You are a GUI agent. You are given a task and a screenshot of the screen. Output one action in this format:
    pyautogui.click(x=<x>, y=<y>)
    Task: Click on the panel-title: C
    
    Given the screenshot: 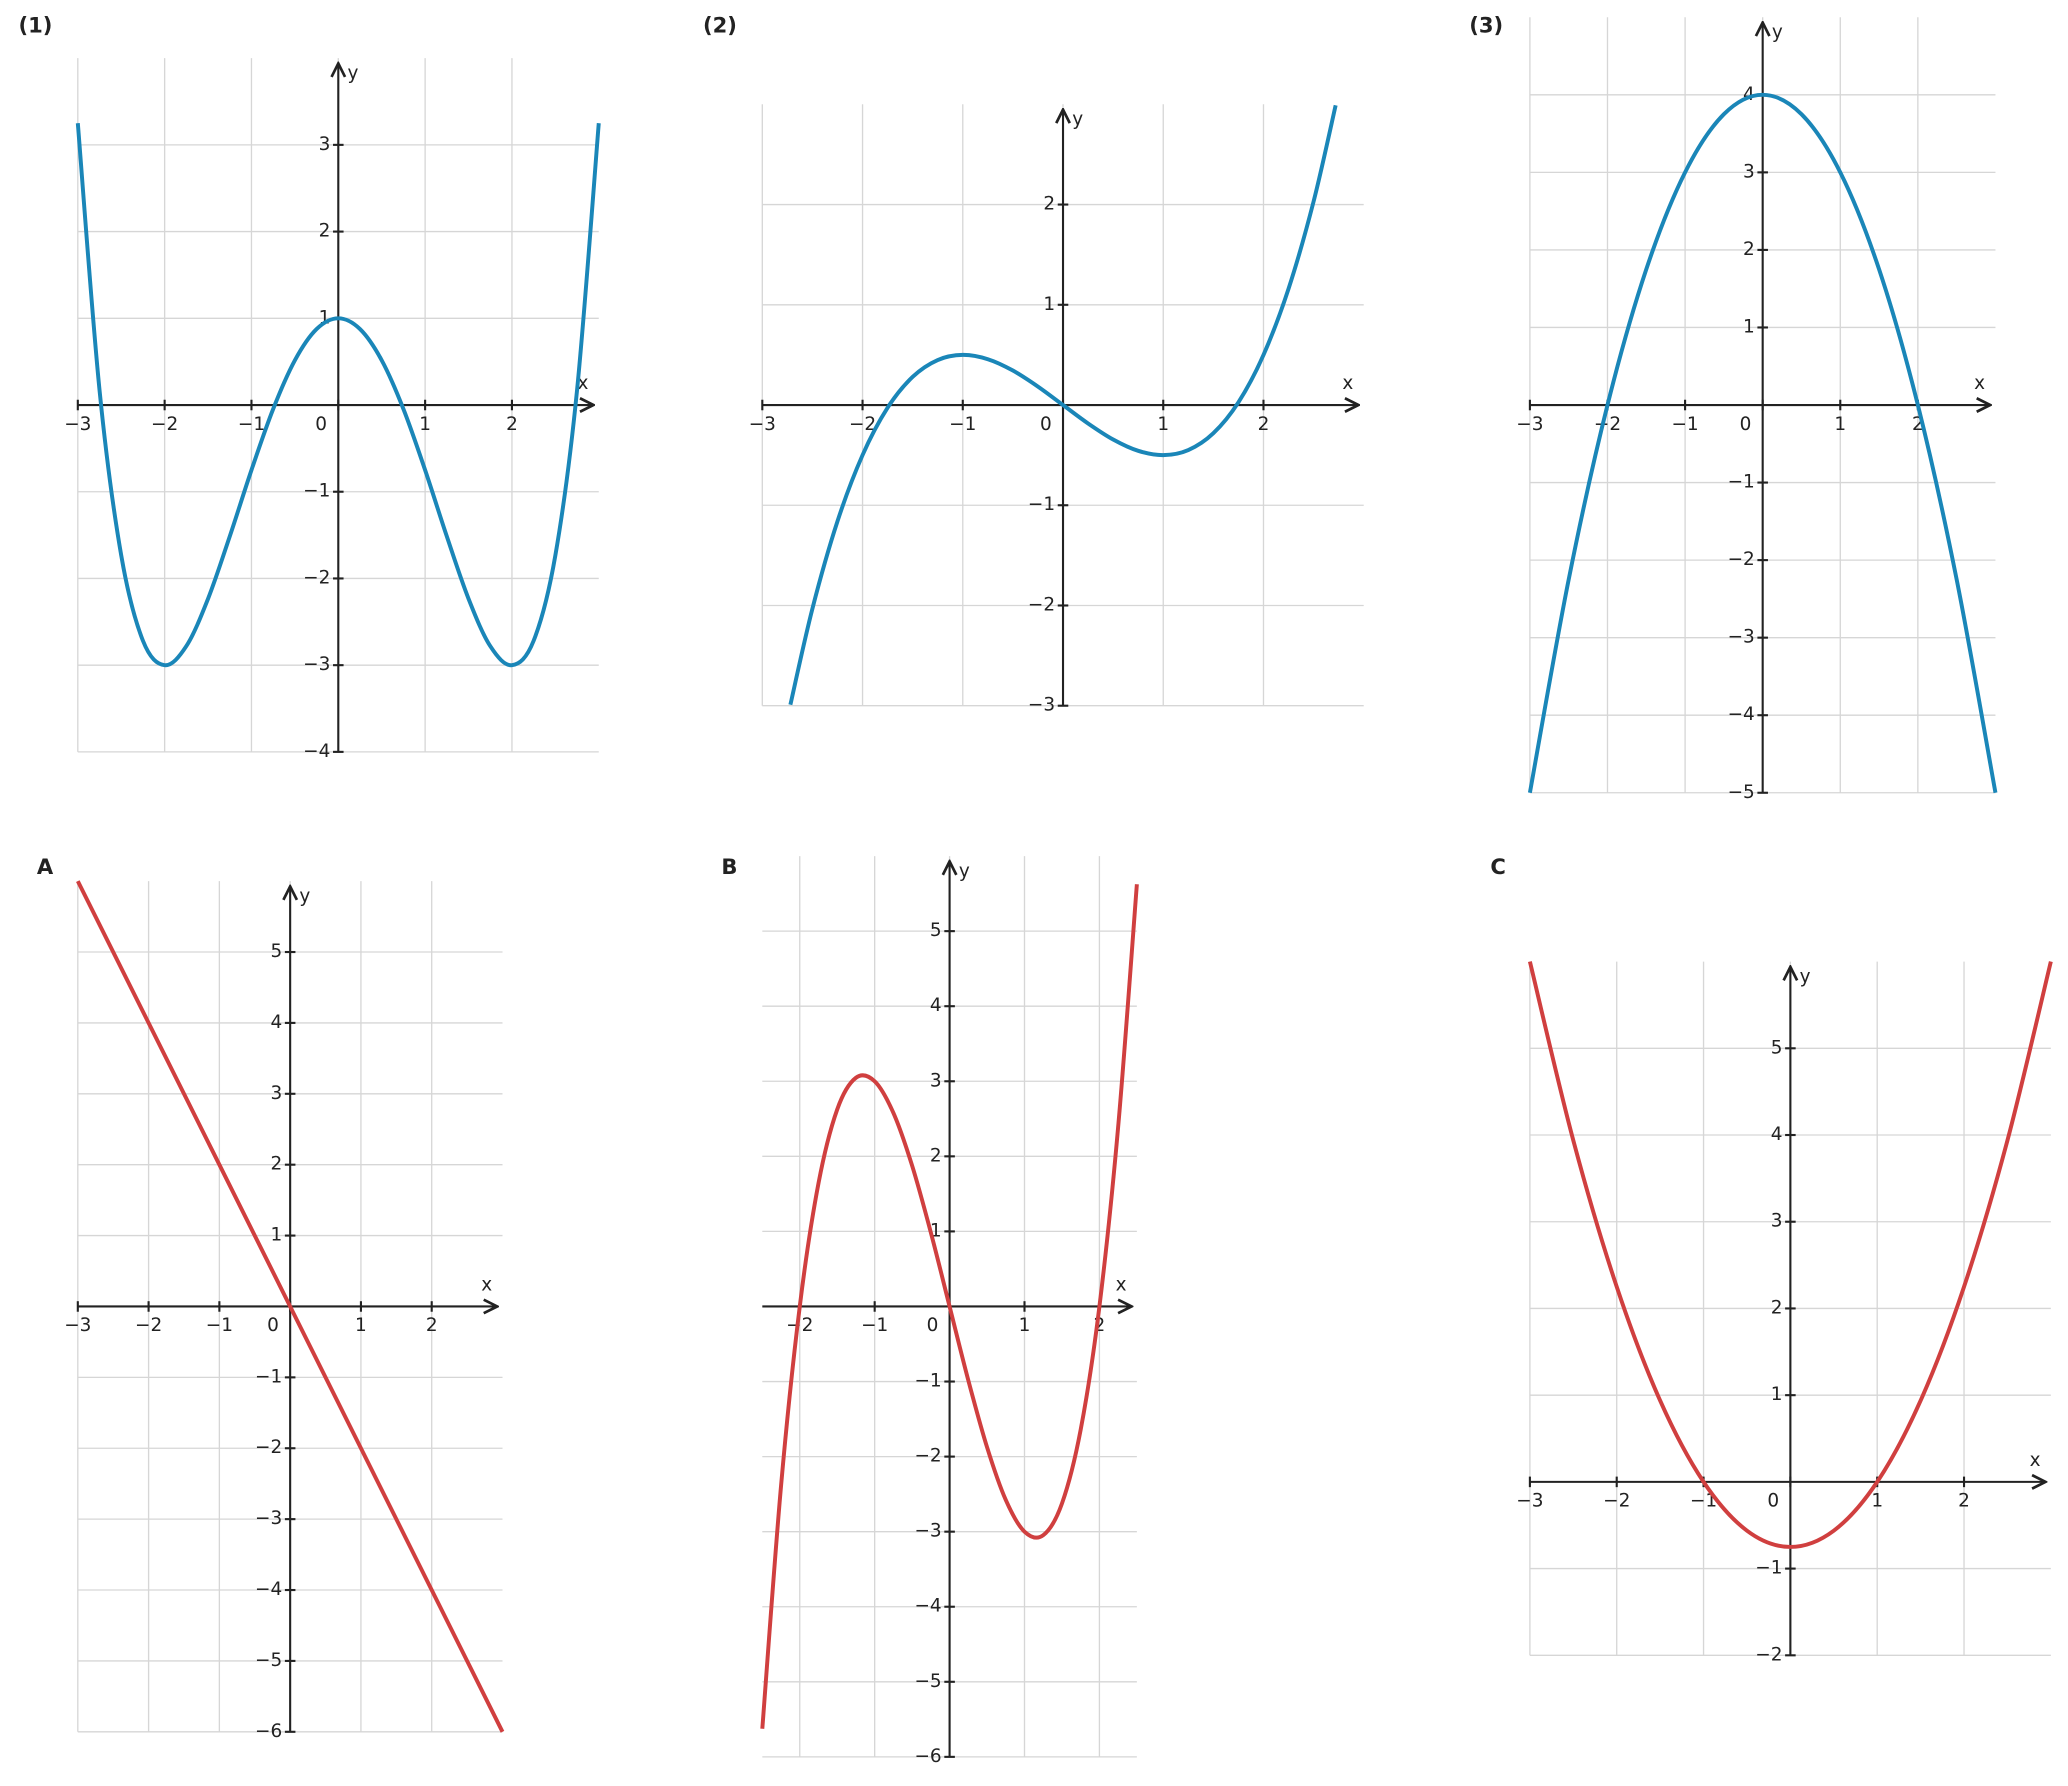 What is the action you would take?
    pyautogui.click(x=1497, y=866)
    